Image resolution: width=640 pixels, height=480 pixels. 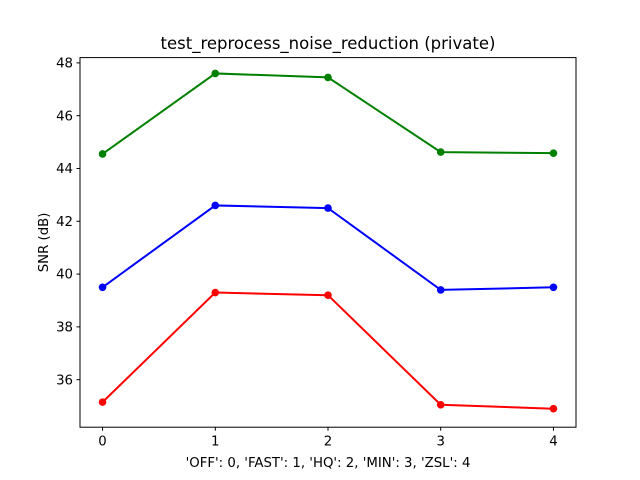 I want to click on y-tick-label: 42, so click(x=64, y=222).